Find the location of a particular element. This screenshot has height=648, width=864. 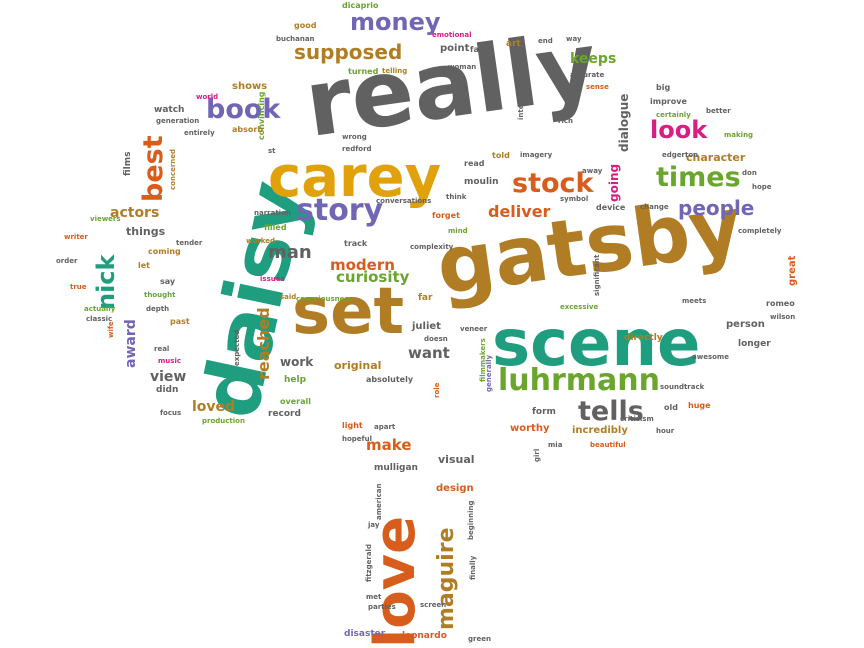

word-actors: actors is located at coordinates (135, 213).